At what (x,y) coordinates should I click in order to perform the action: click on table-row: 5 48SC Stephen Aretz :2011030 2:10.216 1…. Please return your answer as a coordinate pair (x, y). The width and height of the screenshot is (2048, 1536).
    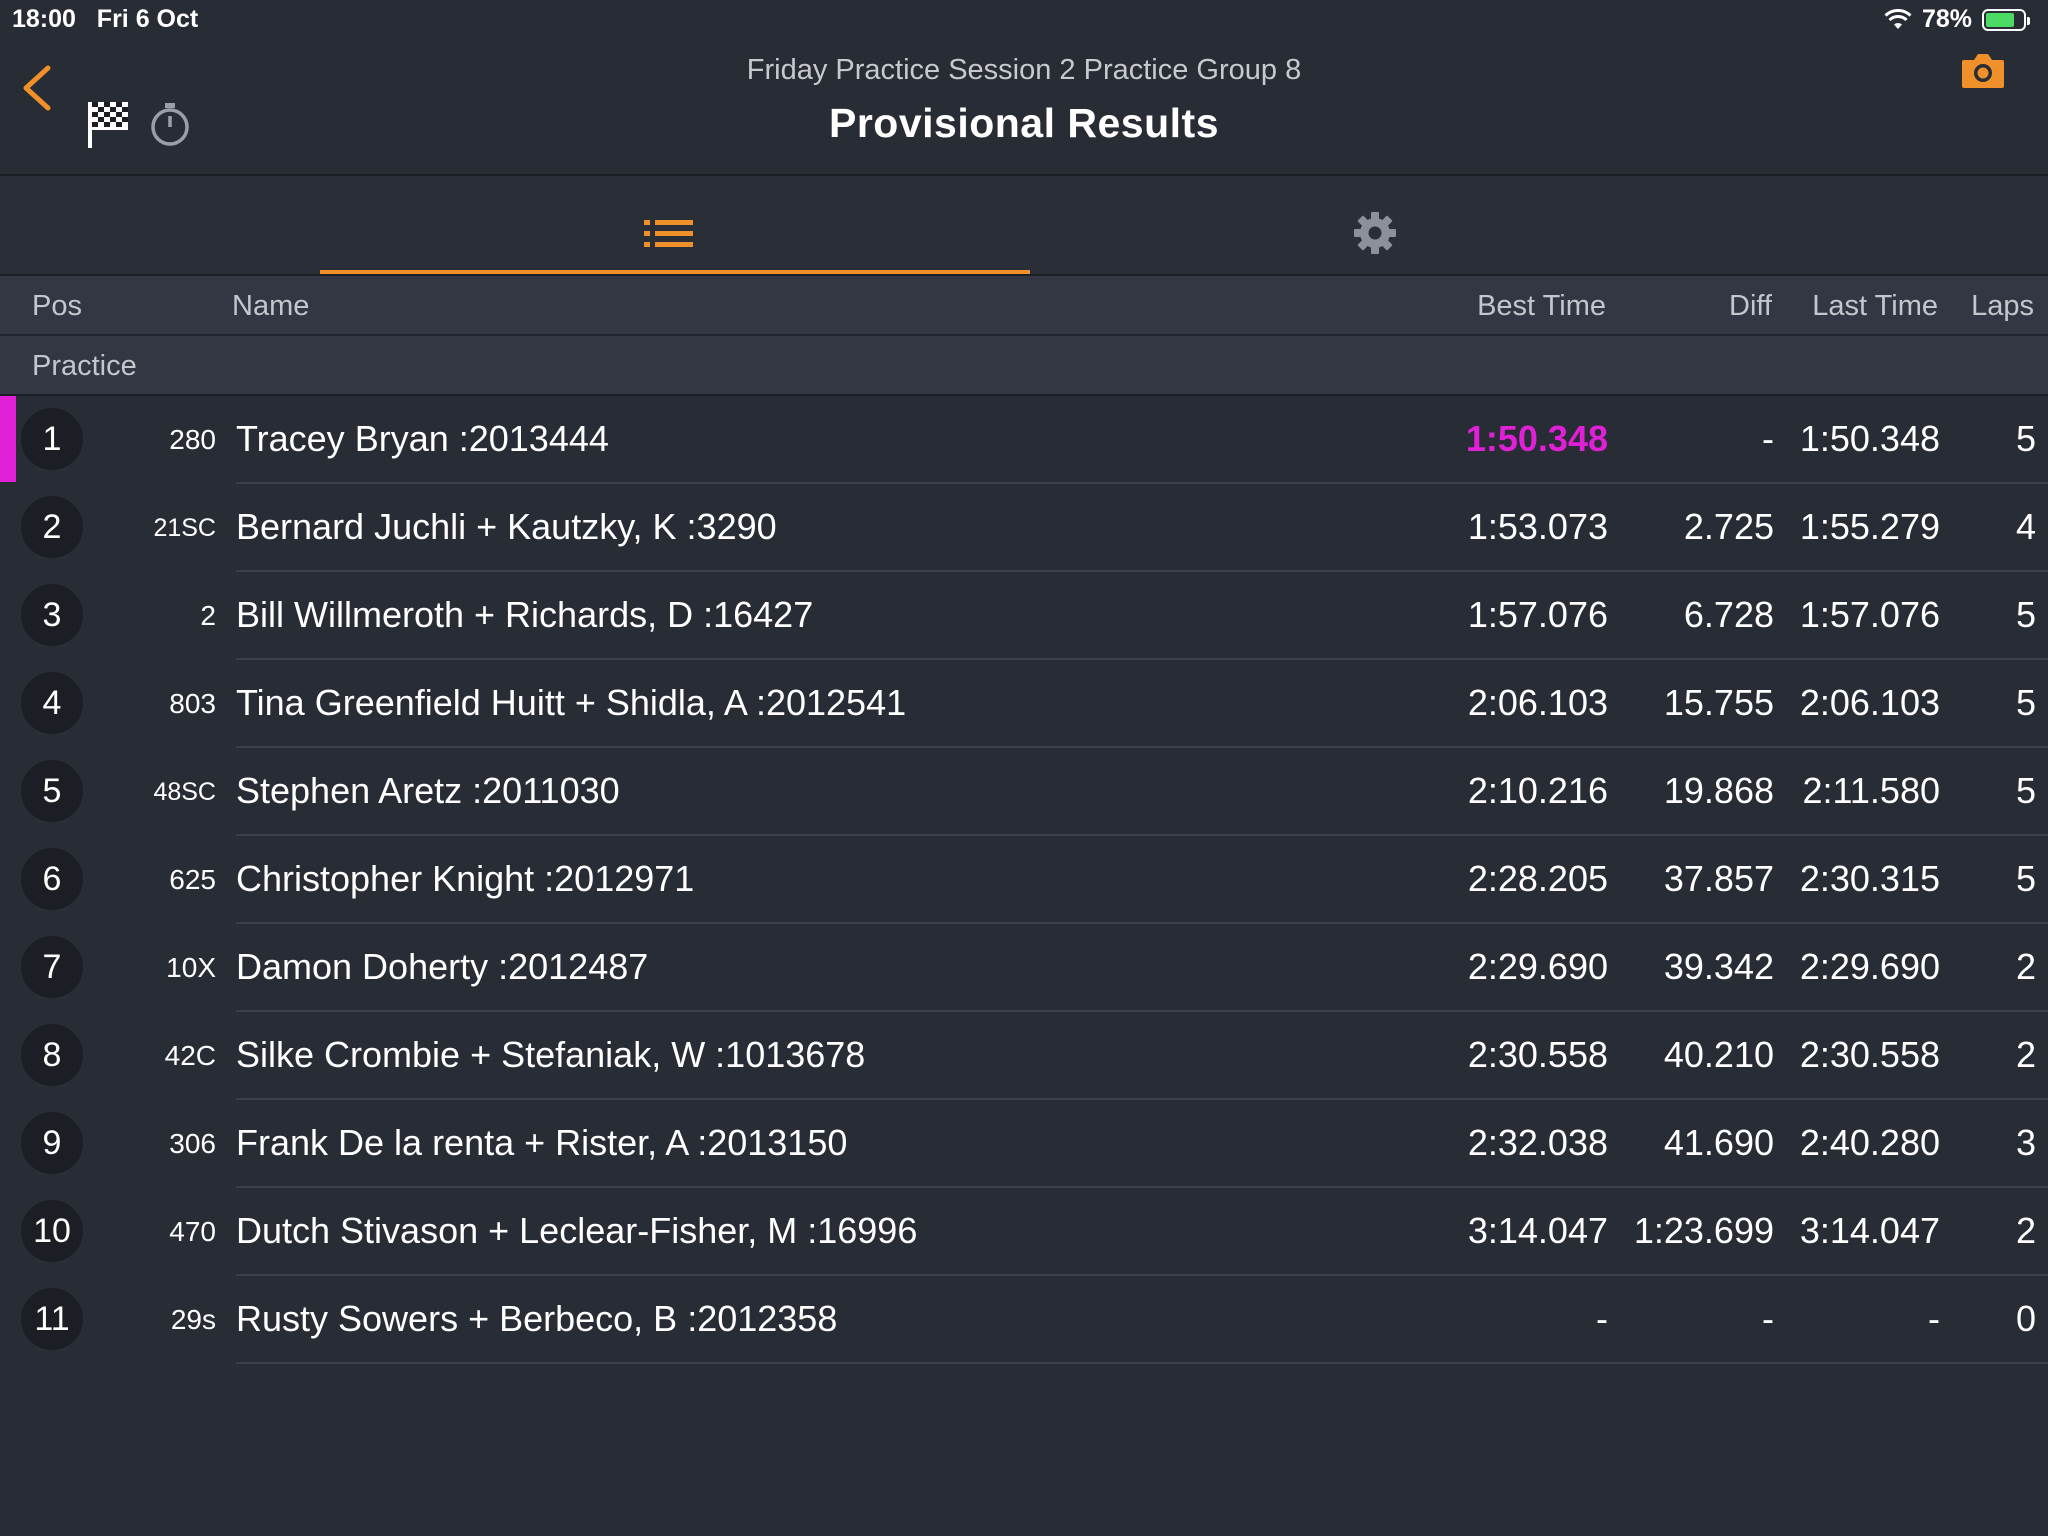
    Looking at the image, I should click on (1024, 792).